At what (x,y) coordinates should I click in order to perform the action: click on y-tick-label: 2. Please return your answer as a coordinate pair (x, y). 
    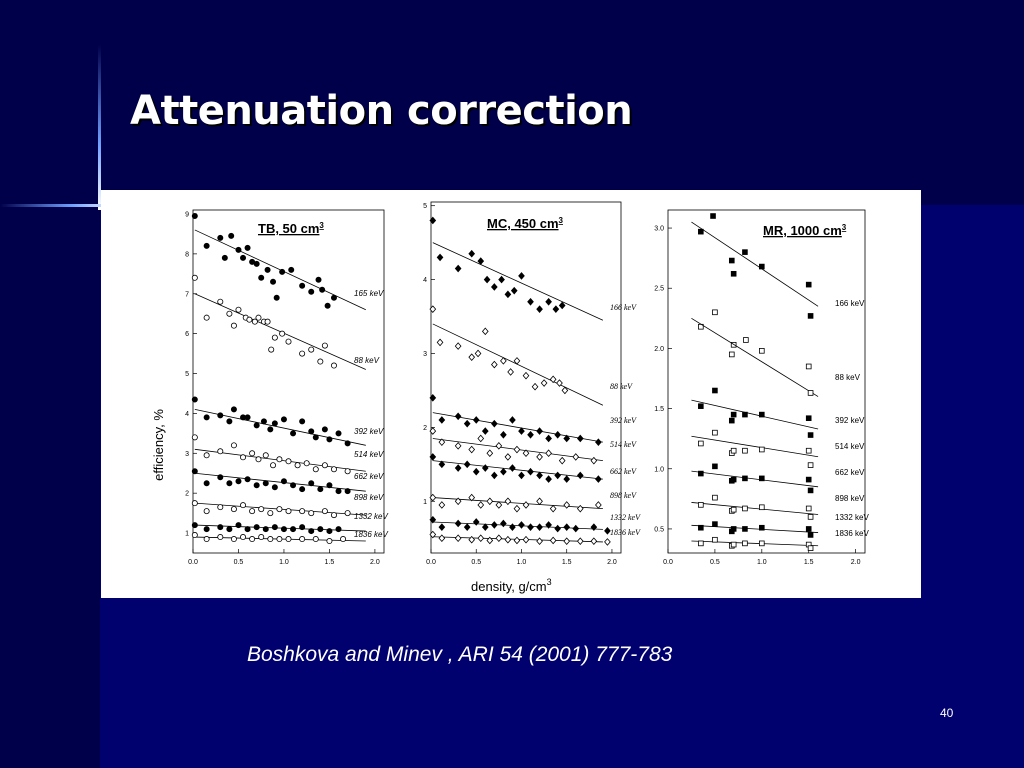
    Looking at the image, I should click on (187, 494).